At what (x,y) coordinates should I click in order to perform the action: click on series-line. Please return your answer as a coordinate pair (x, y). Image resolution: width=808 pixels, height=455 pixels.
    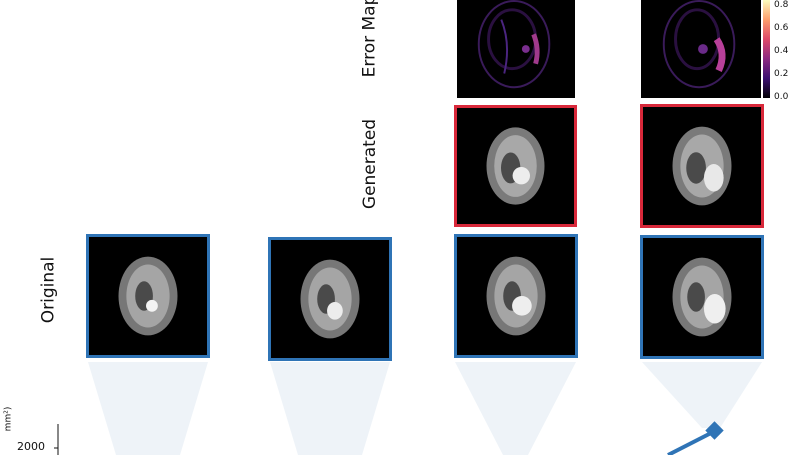
    Looking at the image, I should click on (691, 442).